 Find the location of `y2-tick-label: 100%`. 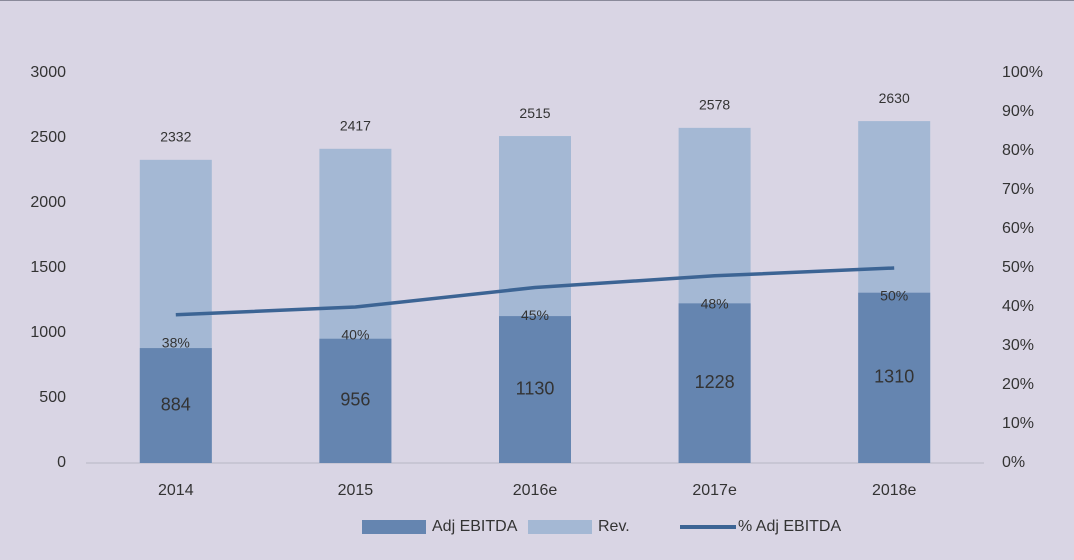

y2-tick-label: 100% is located at coordinates (1022, 72).